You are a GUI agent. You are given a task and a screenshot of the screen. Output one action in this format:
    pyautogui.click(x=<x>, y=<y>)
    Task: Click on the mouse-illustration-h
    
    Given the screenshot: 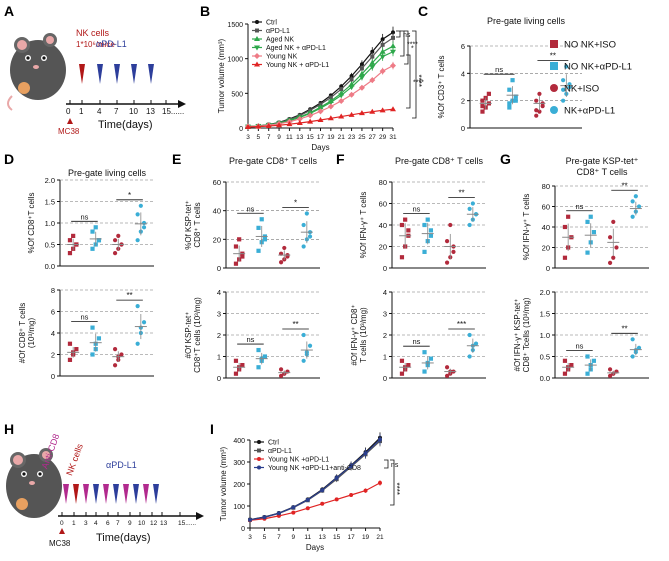 What is the action you would take?
    pyautogui.click(x=34, y=483)
    